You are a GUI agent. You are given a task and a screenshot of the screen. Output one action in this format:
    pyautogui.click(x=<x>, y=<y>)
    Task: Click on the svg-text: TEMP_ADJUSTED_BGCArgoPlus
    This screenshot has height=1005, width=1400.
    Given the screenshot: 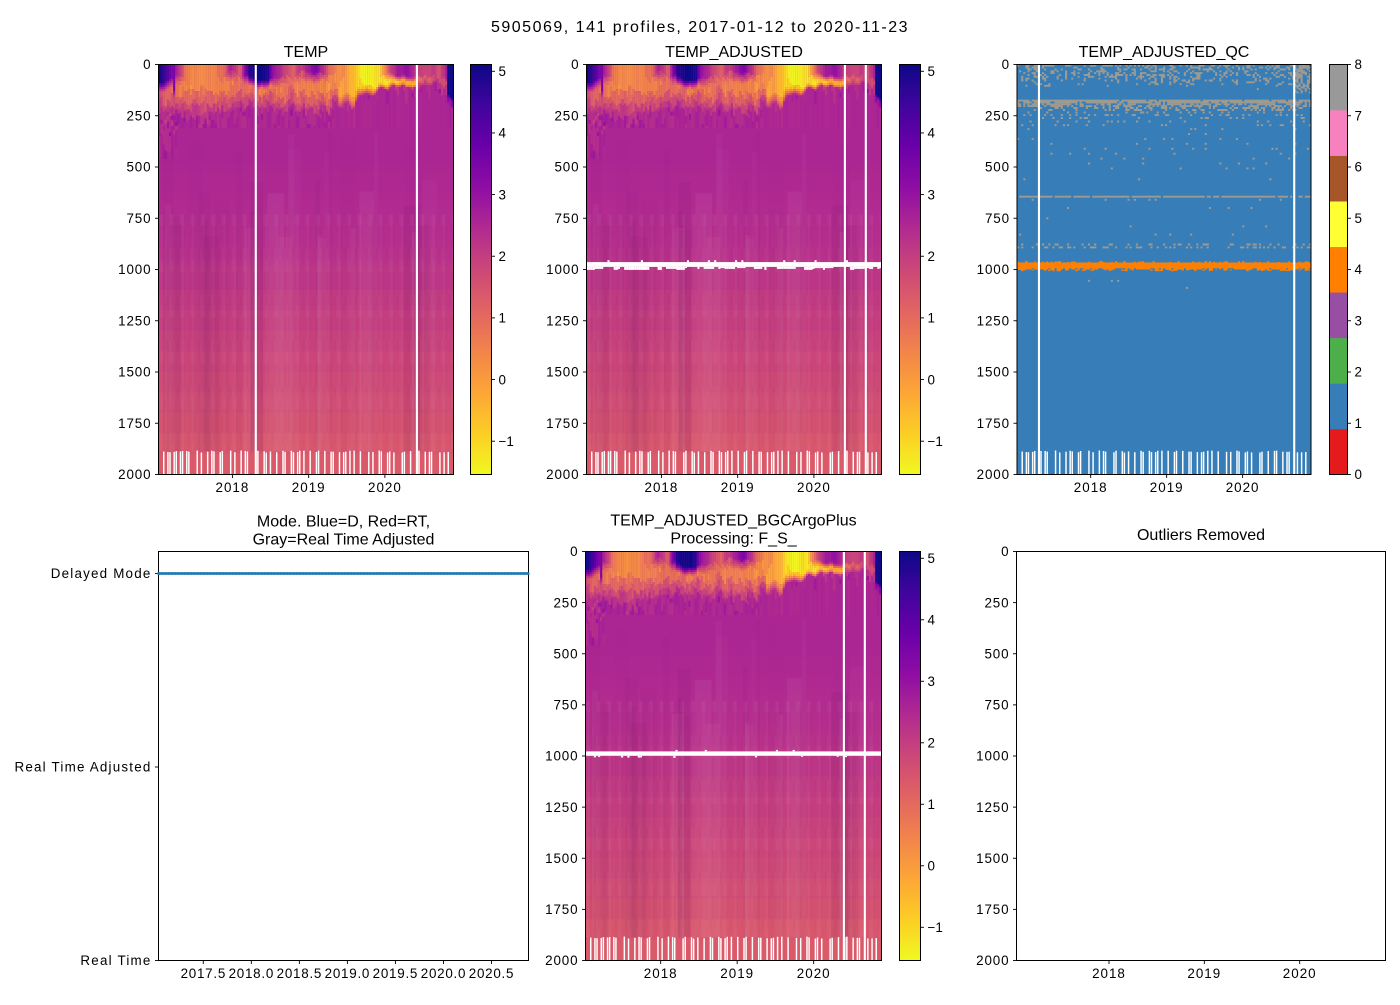 What is the action you would take?
    pyautogui.click(x=733, y=521)
    